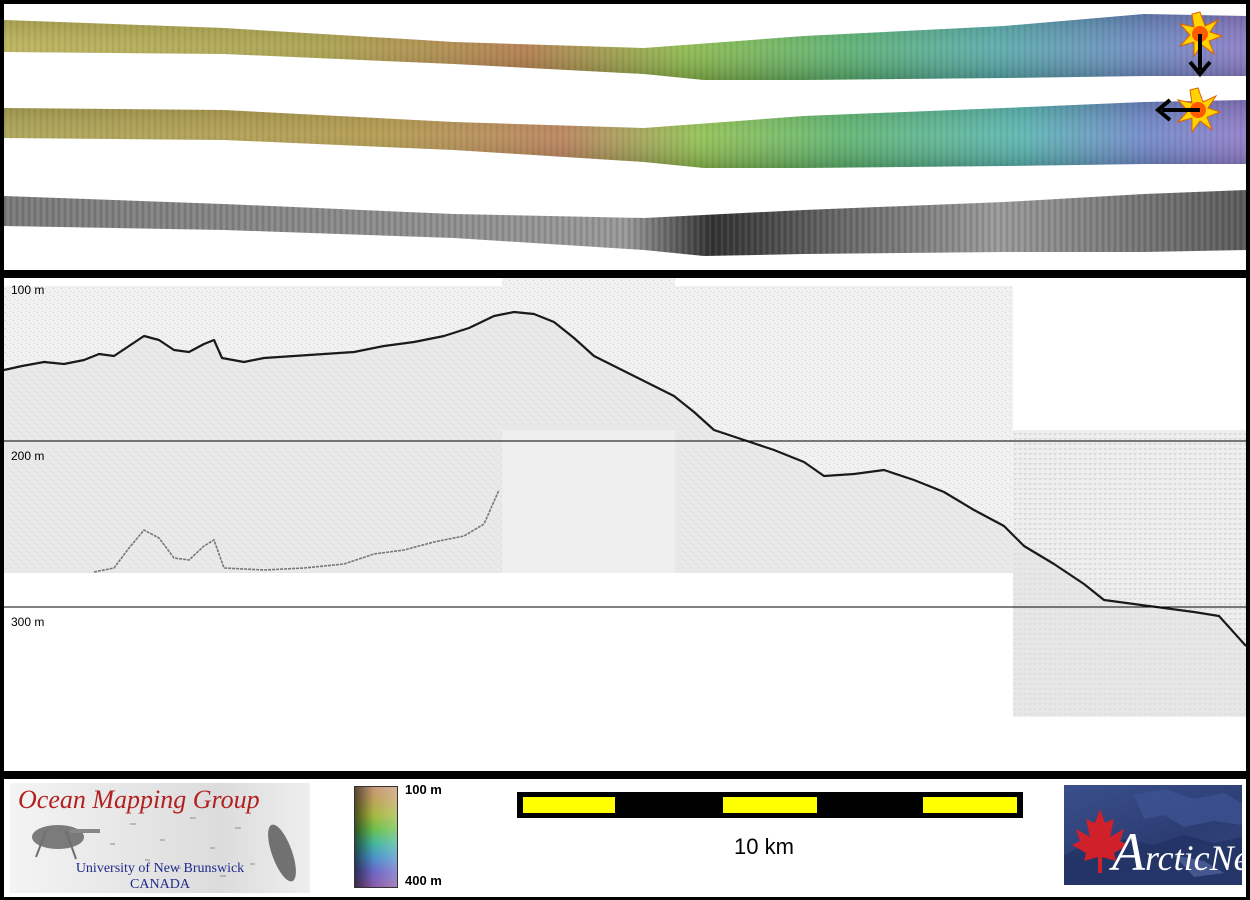  I want to click on maple-leaf-icon, so click(1100, 841).